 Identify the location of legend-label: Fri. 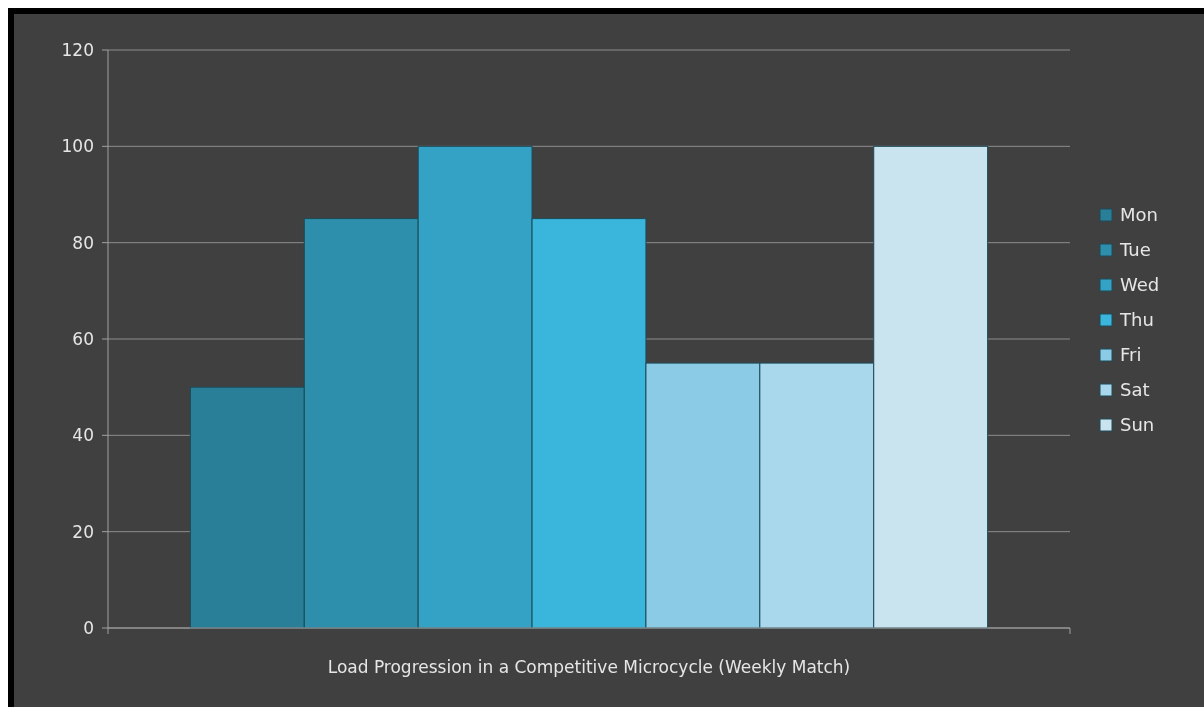
(1131, 355).